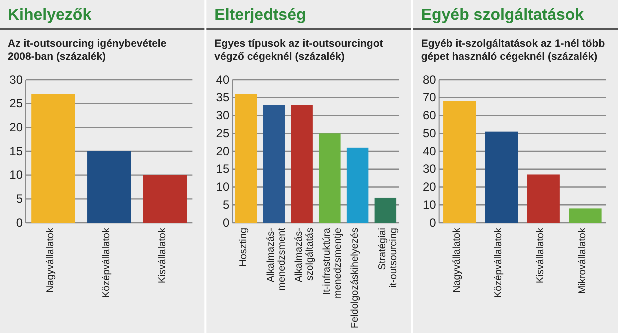  Describe the element at coordinates (513, 50) in the screenshot. I see `chart-subtitle: Egyéb it-szolgáltatások az 1-nél több gépet használó cégeknél (százalék)` at that location.